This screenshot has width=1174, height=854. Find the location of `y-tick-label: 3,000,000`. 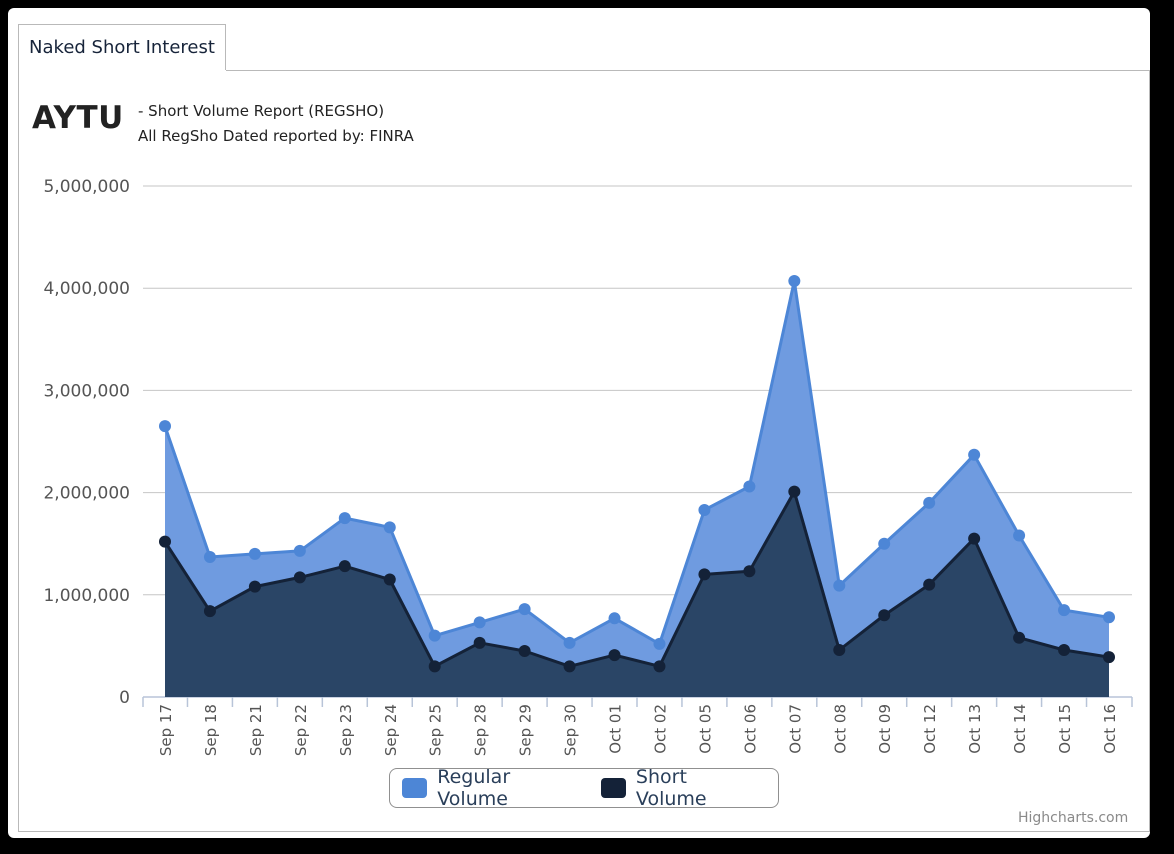

y-tick-label: 3,000,000 is located at coordinates (86, 391).